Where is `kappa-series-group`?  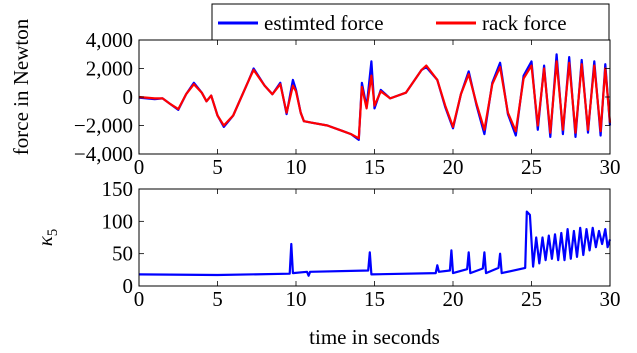
kappa-series-group is located at coordinates (374, 244).